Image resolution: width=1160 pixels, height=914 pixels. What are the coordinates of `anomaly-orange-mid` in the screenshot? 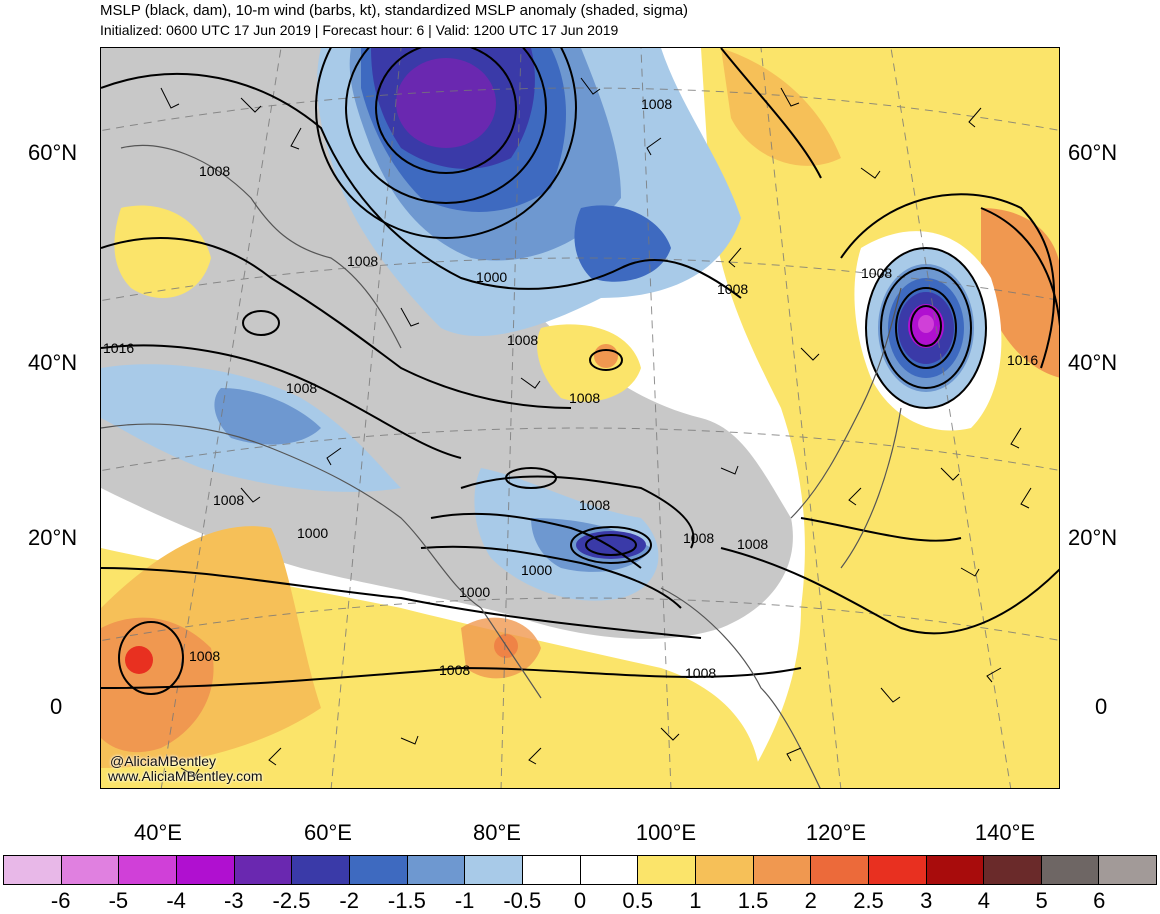 It's located at (606, 356).